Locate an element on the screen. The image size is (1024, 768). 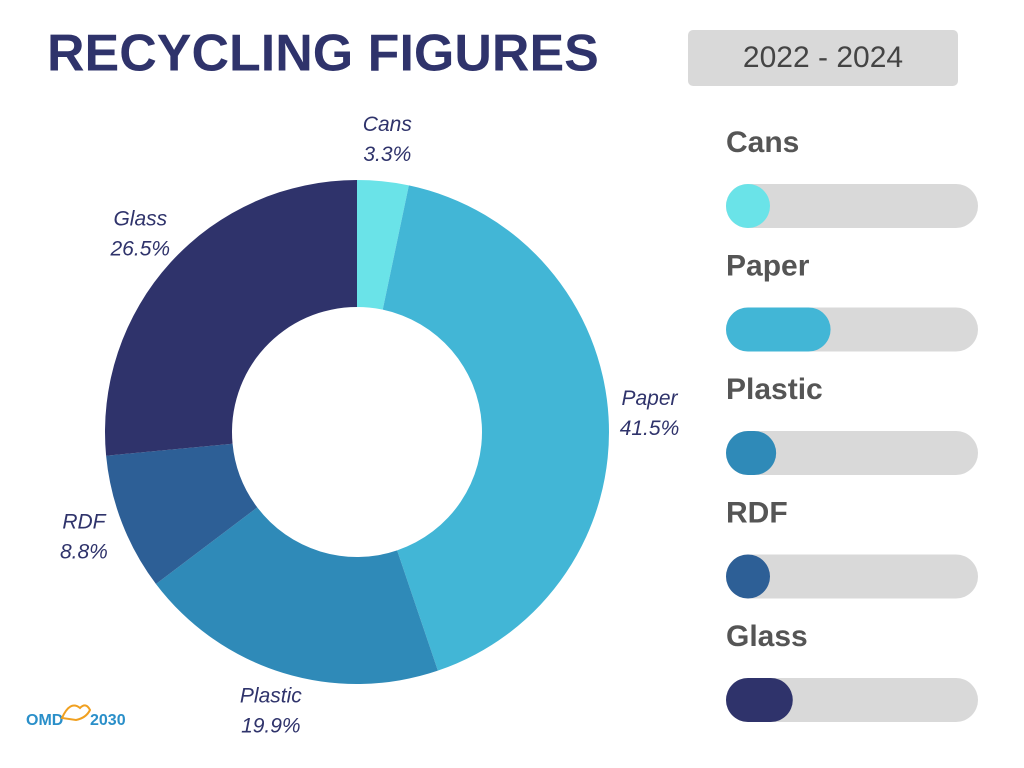
logo-text: 2030 is located at coordinates (108, 720).